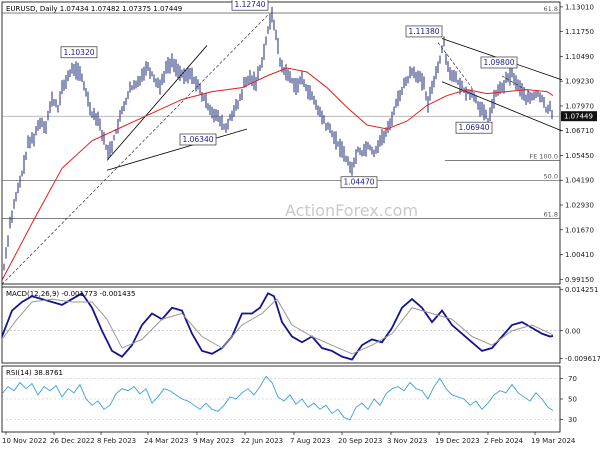  Describe the element at coordinates (310, 441) in the screenshot. I see `x-tick-label: 7 Aug 2023` at that location.